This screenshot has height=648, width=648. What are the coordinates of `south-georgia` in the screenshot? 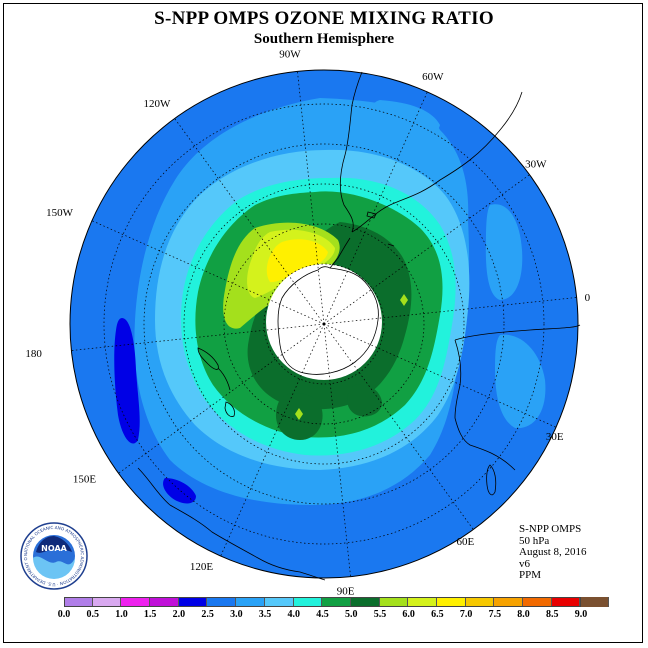 It's located at (391, 245).